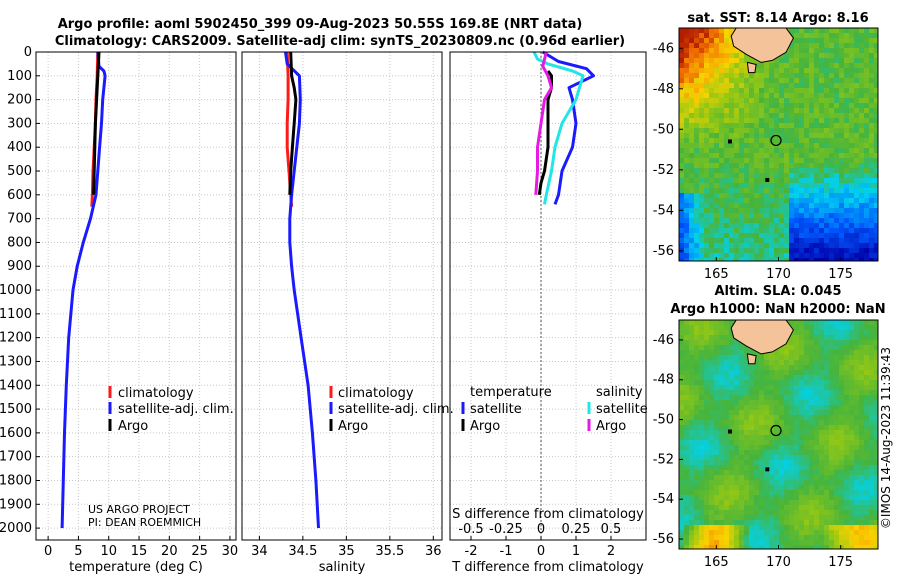  What do you see at coordinates (777, 18) in the screenshot?
I see `sst-map-title: sat. SST: 8.14 Argo: 8.16` at bounding box center [777, 18].